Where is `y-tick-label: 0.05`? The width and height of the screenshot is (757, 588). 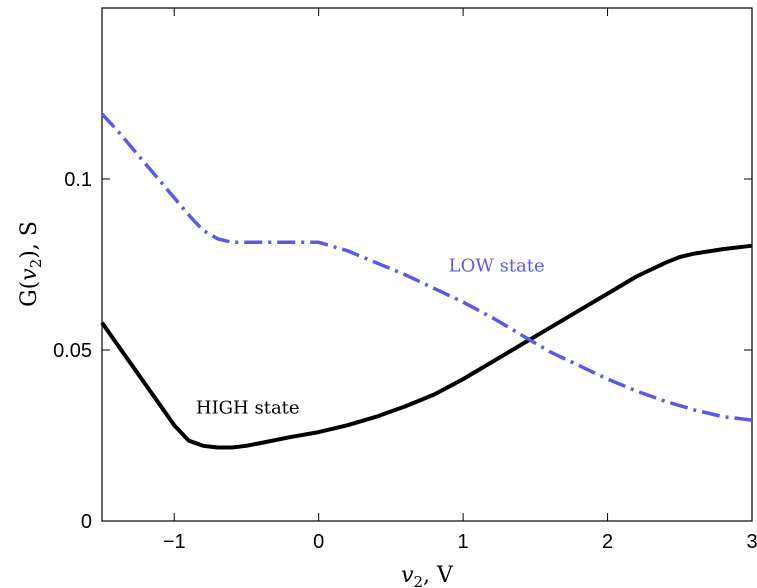
y-tick-label: 0.05 is located at coordinates (72, 351).